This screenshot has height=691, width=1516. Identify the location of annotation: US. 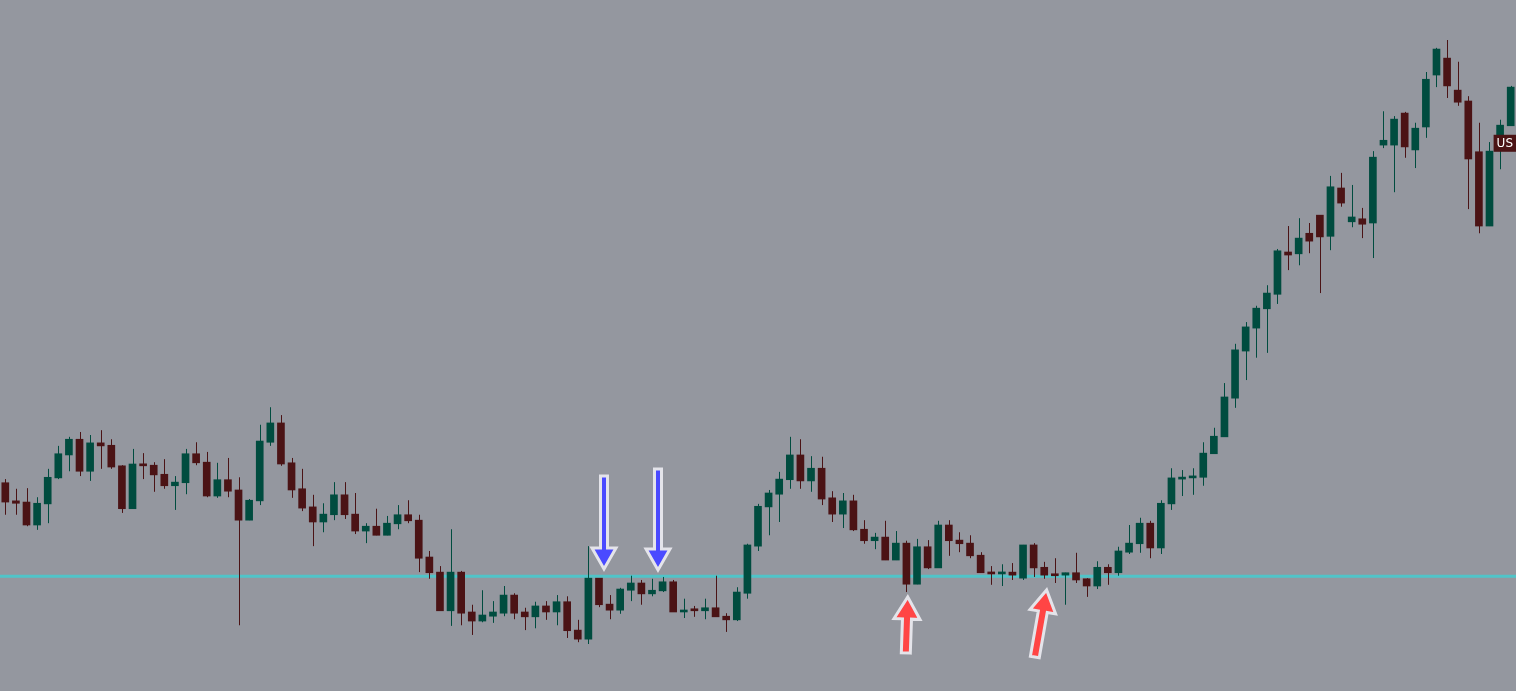
(1505, 143).